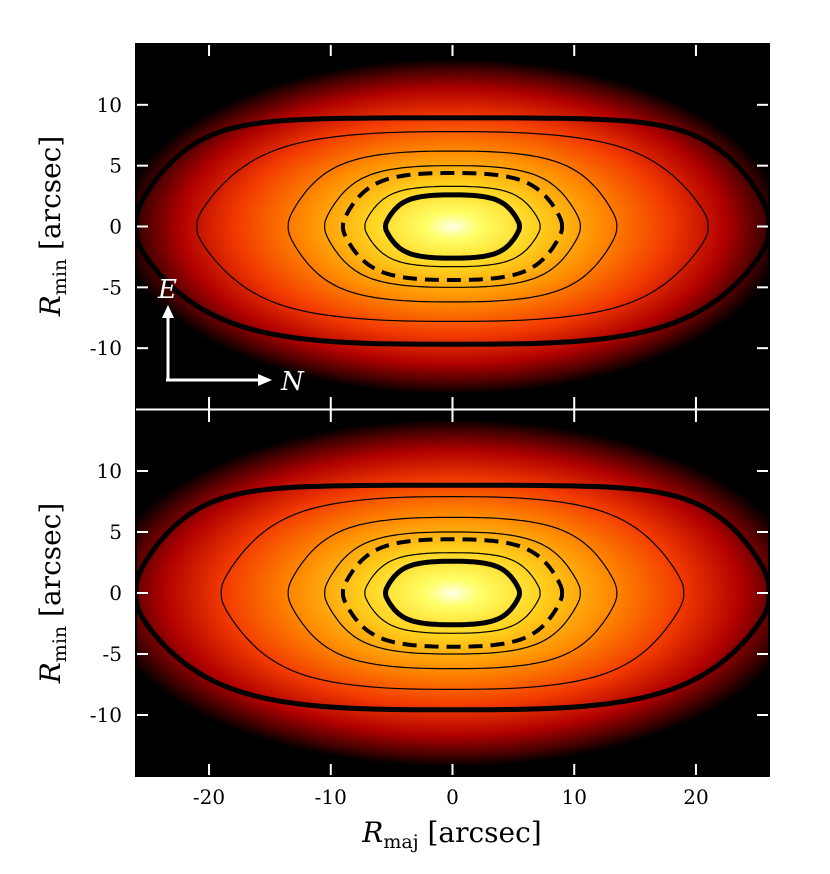 Image resolution: width=830 pixels, height=874 pixels. What do you see at coordinates (695, 797) in the screenshot?
I see `x-tick-label: 20` at bounding box center [695, 797].